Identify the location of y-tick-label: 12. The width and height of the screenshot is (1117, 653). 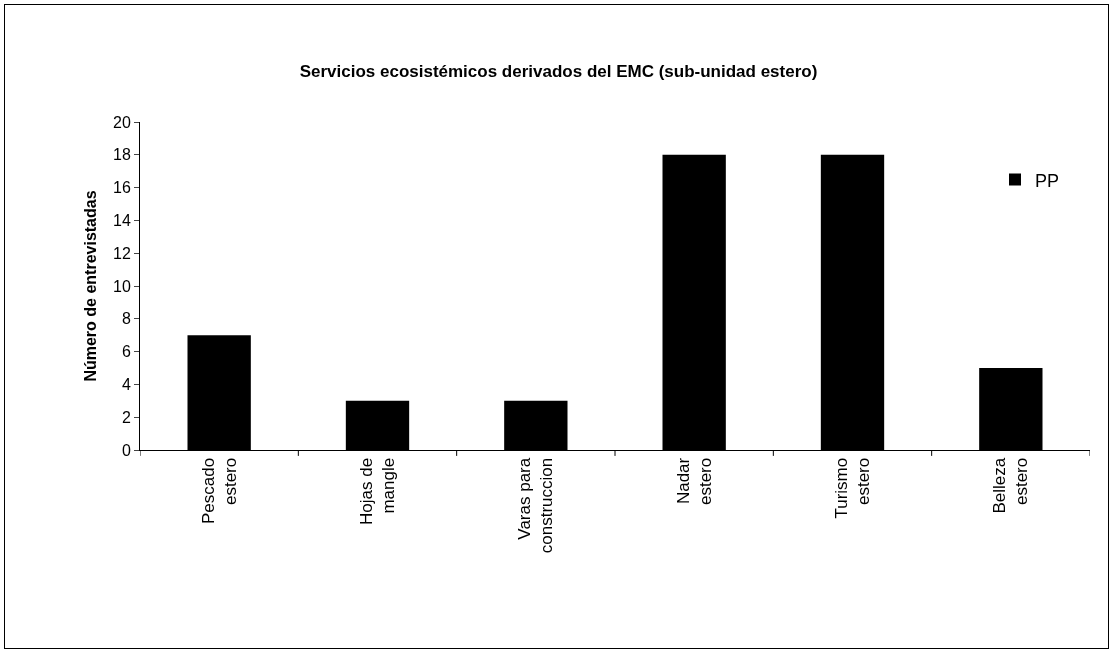
(122, 253).